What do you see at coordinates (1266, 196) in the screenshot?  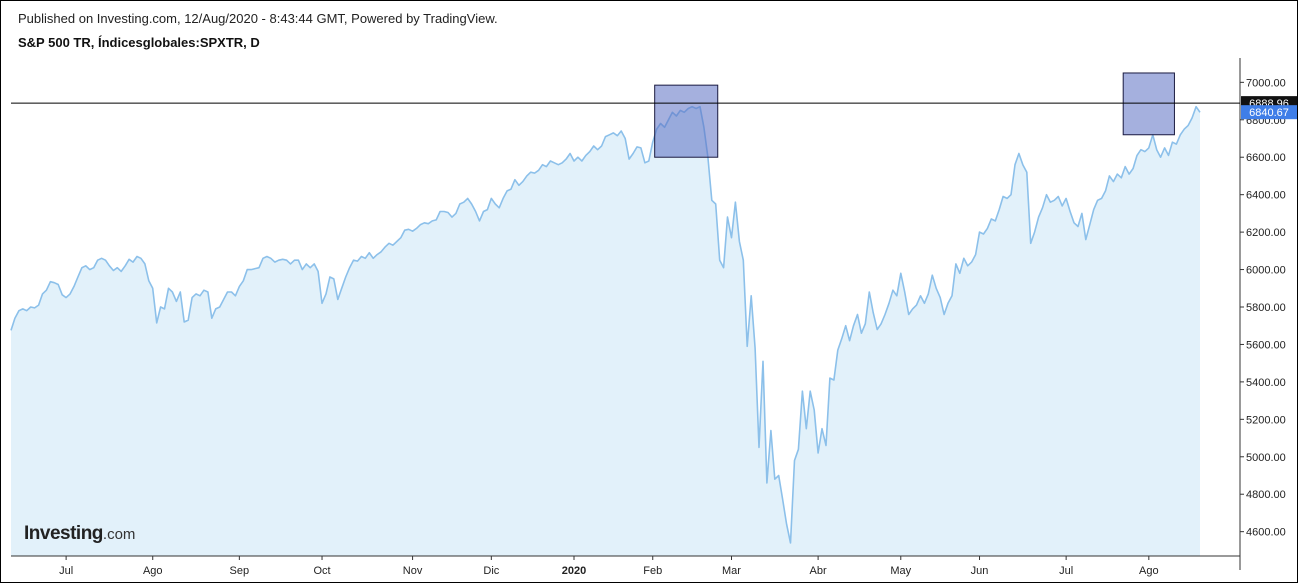 I see `y-tick-label: 6400.00` at bounding box center [1266, 196].